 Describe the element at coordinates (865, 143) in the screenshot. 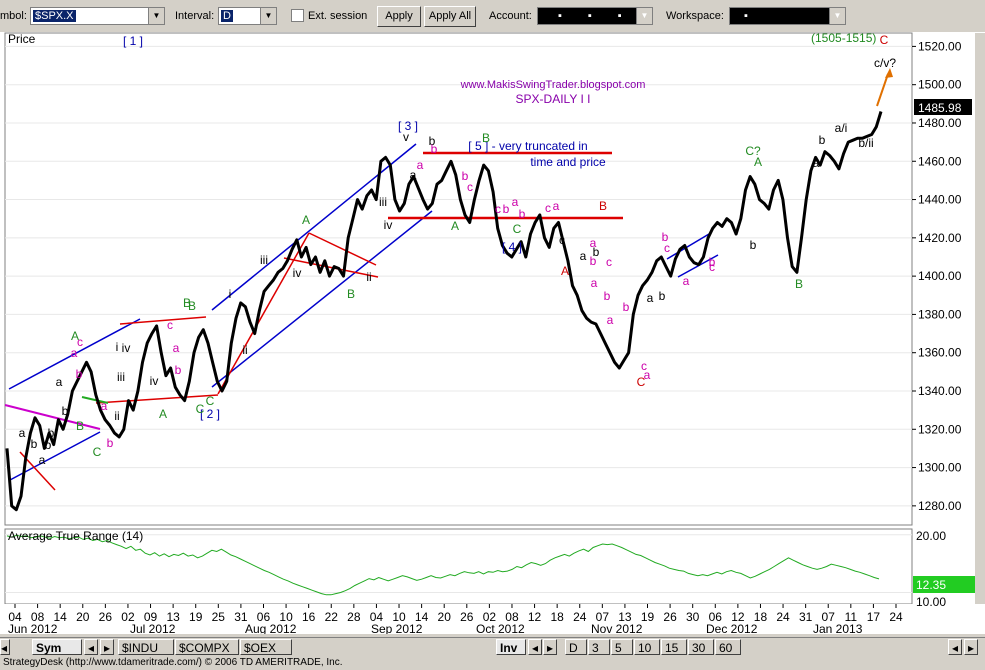

I see `wave-label: b/ii` at that location.